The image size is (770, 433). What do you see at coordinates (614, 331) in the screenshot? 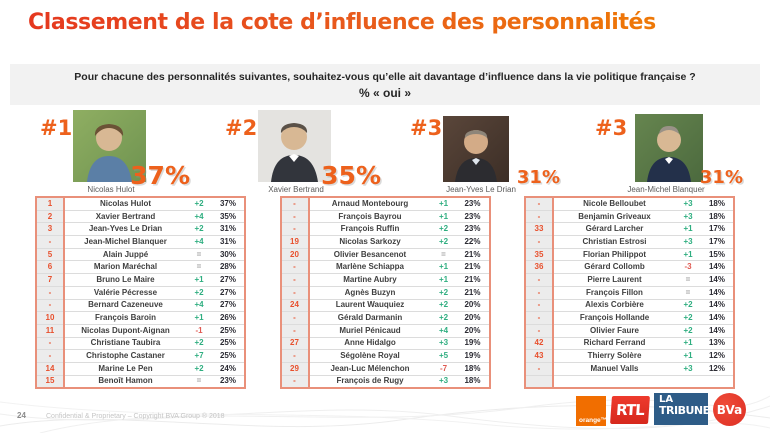
I see `name-cell: Olivier Faure` at bounding box center [614, 331].